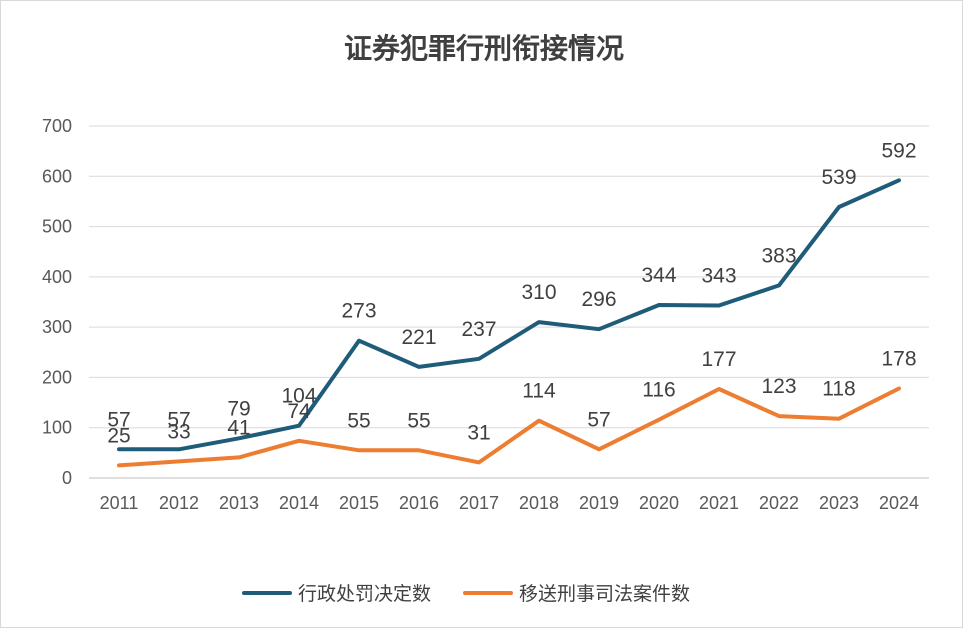  I want to click on data-label: 33, so click(178, 431).